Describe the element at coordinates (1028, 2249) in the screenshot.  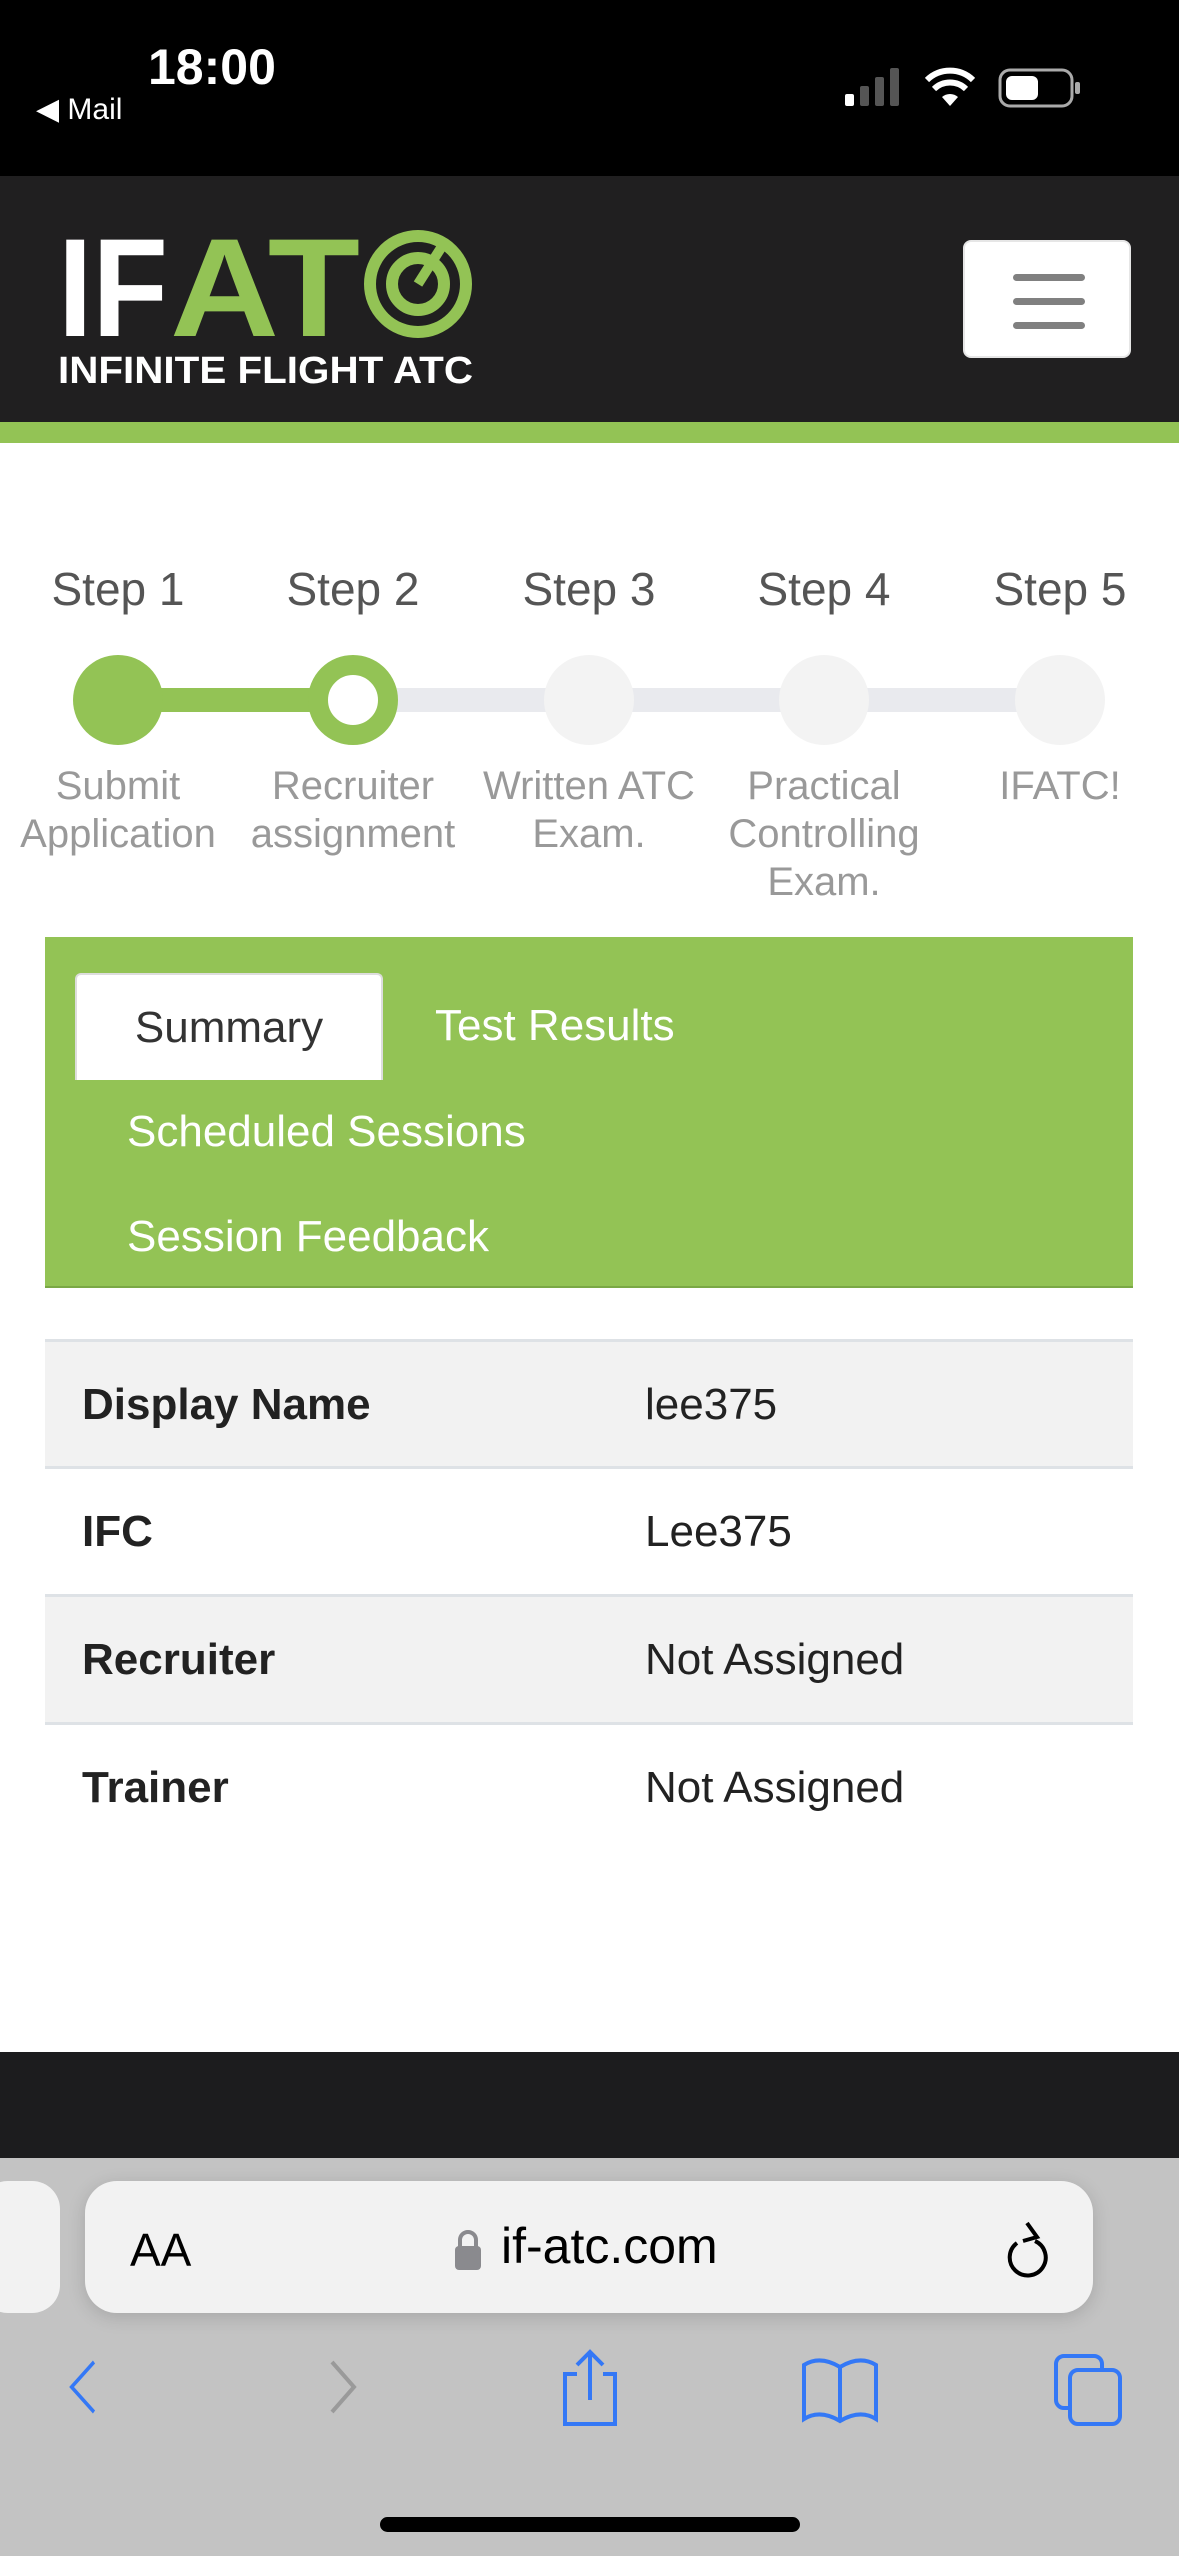
I see `reload-icon` at that location.